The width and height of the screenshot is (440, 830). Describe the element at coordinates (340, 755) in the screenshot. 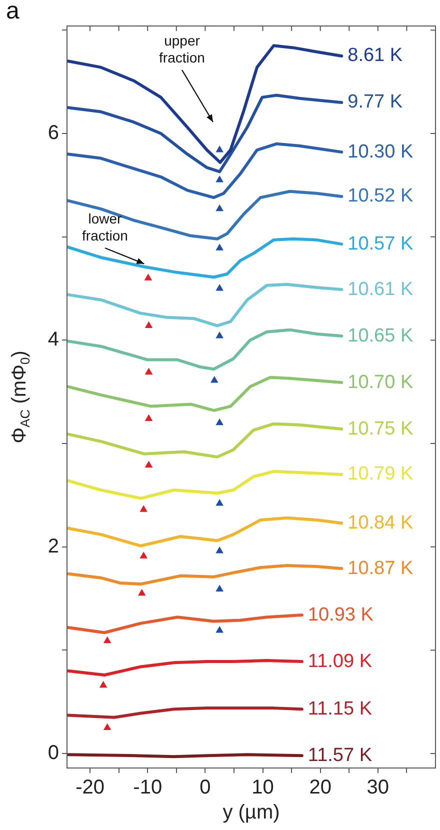

I see `series-label: 11.57 K` at that location.